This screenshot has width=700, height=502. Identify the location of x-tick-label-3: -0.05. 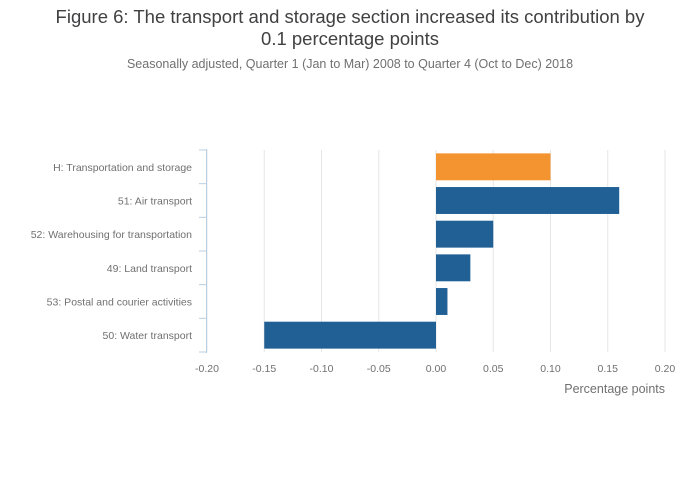
(379, 369).